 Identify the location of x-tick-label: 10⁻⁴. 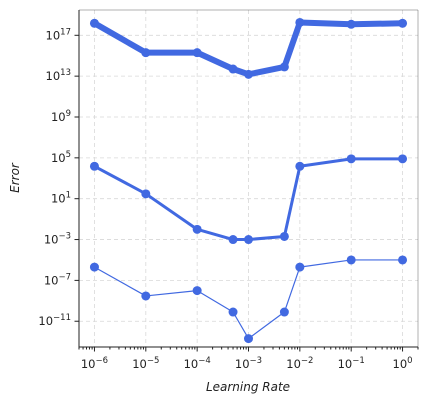
(197, 363).